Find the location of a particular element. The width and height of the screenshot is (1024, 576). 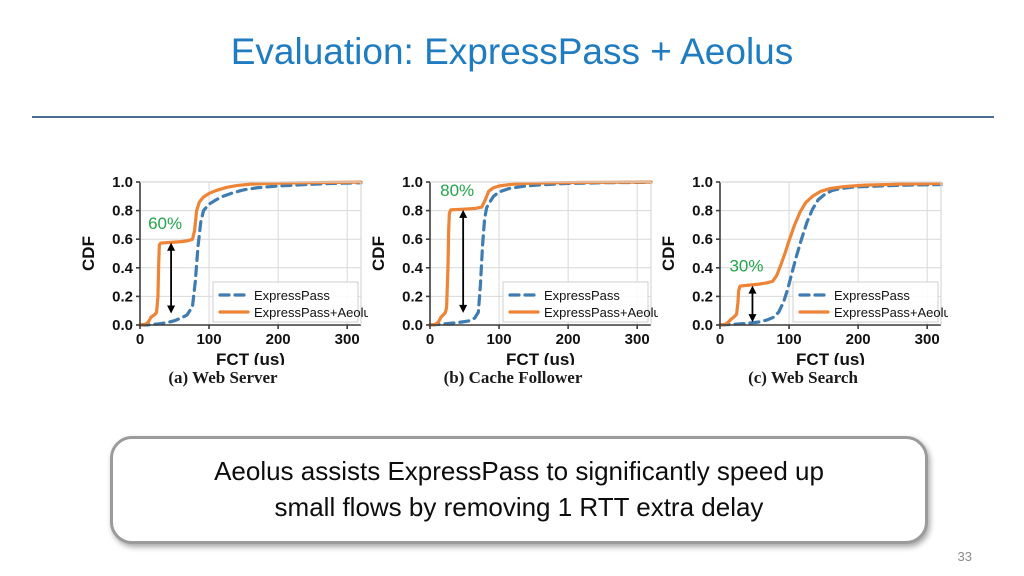

svg-text: 60% is located at coordinates (165, 223).